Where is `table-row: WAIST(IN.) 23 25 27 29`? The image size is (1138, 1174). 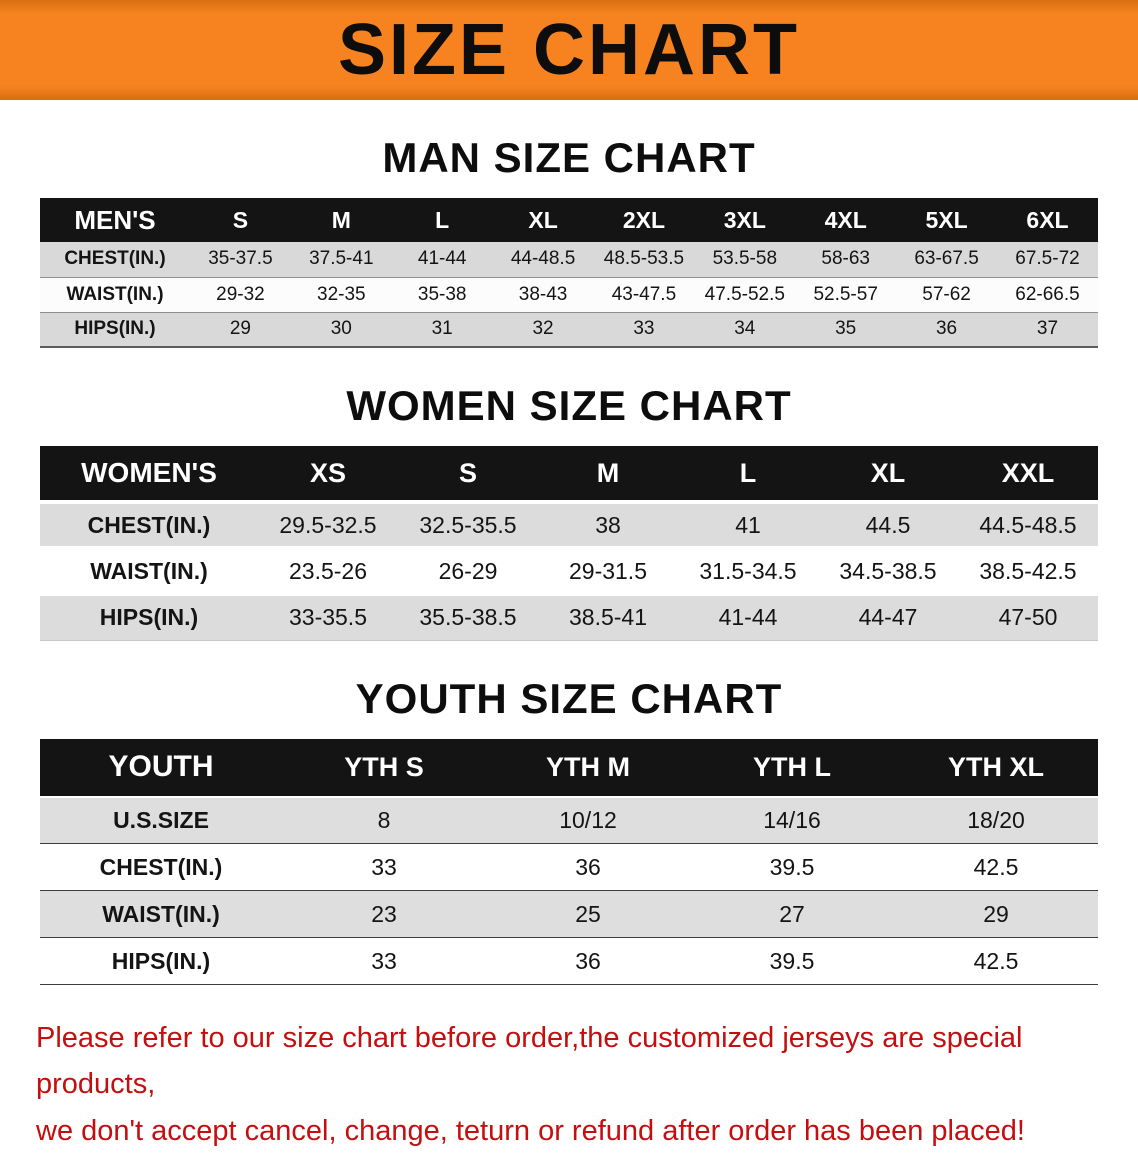
table-row: WAIST(IN.) 23 25 27 29 is located at coordinates (569, 914).